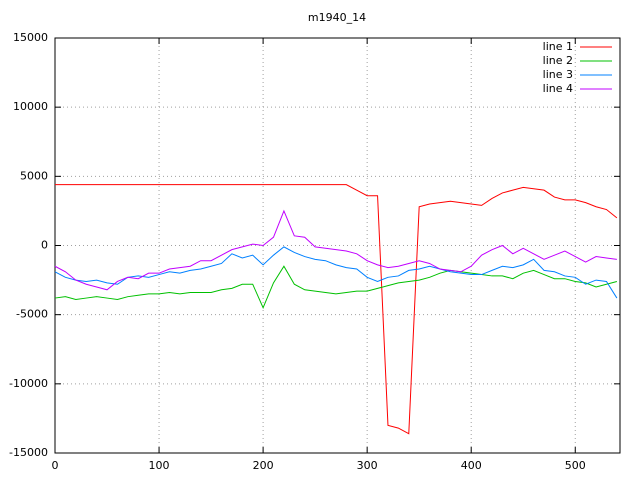 The image size is (640, 480). Describe the element at coordinates (558, 74) in the screenshot. I see `legend-label: line 3` at that location.